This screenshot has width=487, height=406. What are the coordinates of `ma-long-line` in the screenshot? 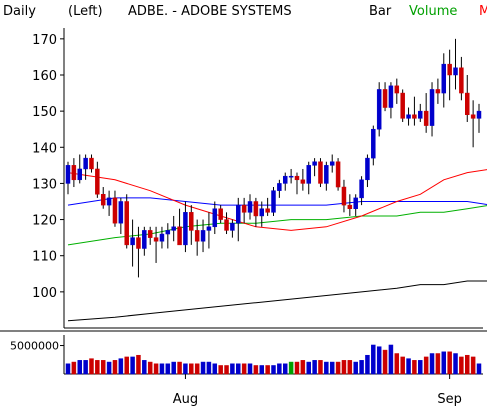 It's located at (277, 225).